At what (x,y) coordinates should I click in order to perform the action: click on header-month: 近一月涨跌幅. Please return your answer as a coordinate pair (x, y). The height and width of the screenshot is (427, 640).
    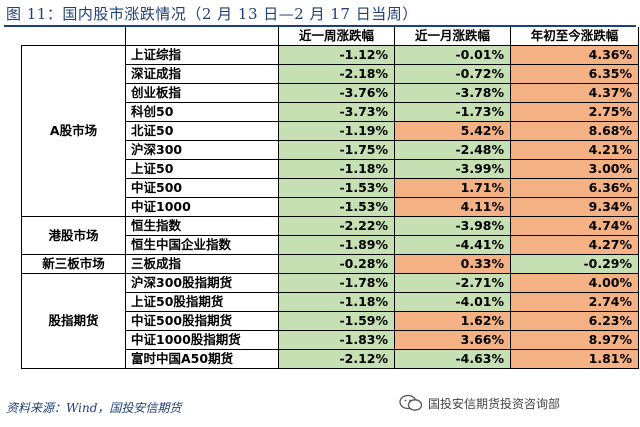
    Looking at the image, I should click on (452, 36).